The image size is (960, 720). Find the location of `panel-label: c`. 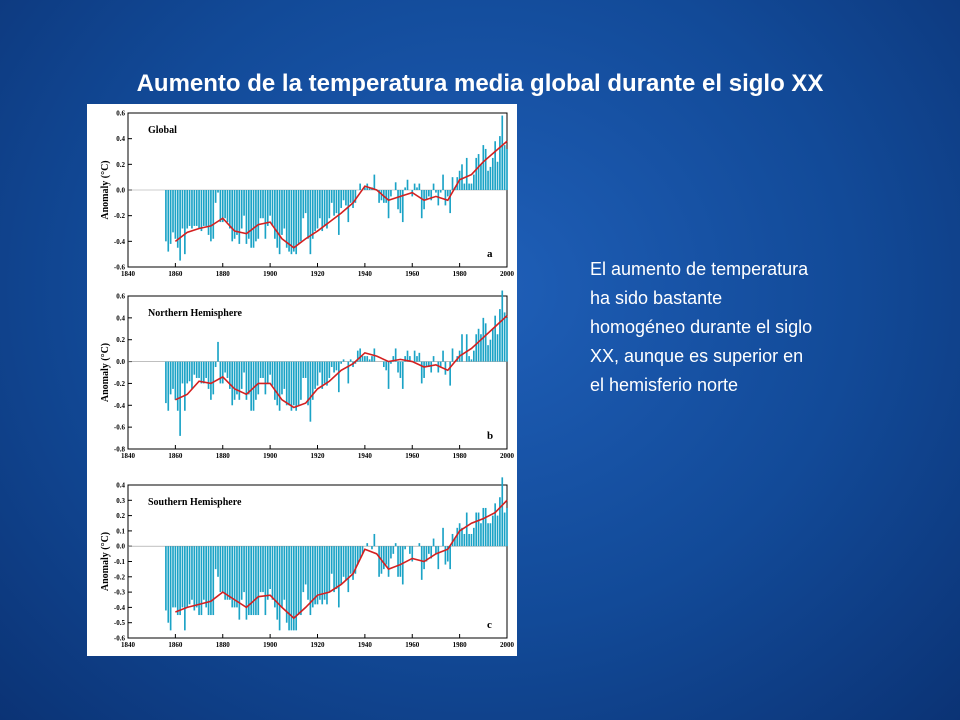

panel-label: c is located at coordinates (489, 625).